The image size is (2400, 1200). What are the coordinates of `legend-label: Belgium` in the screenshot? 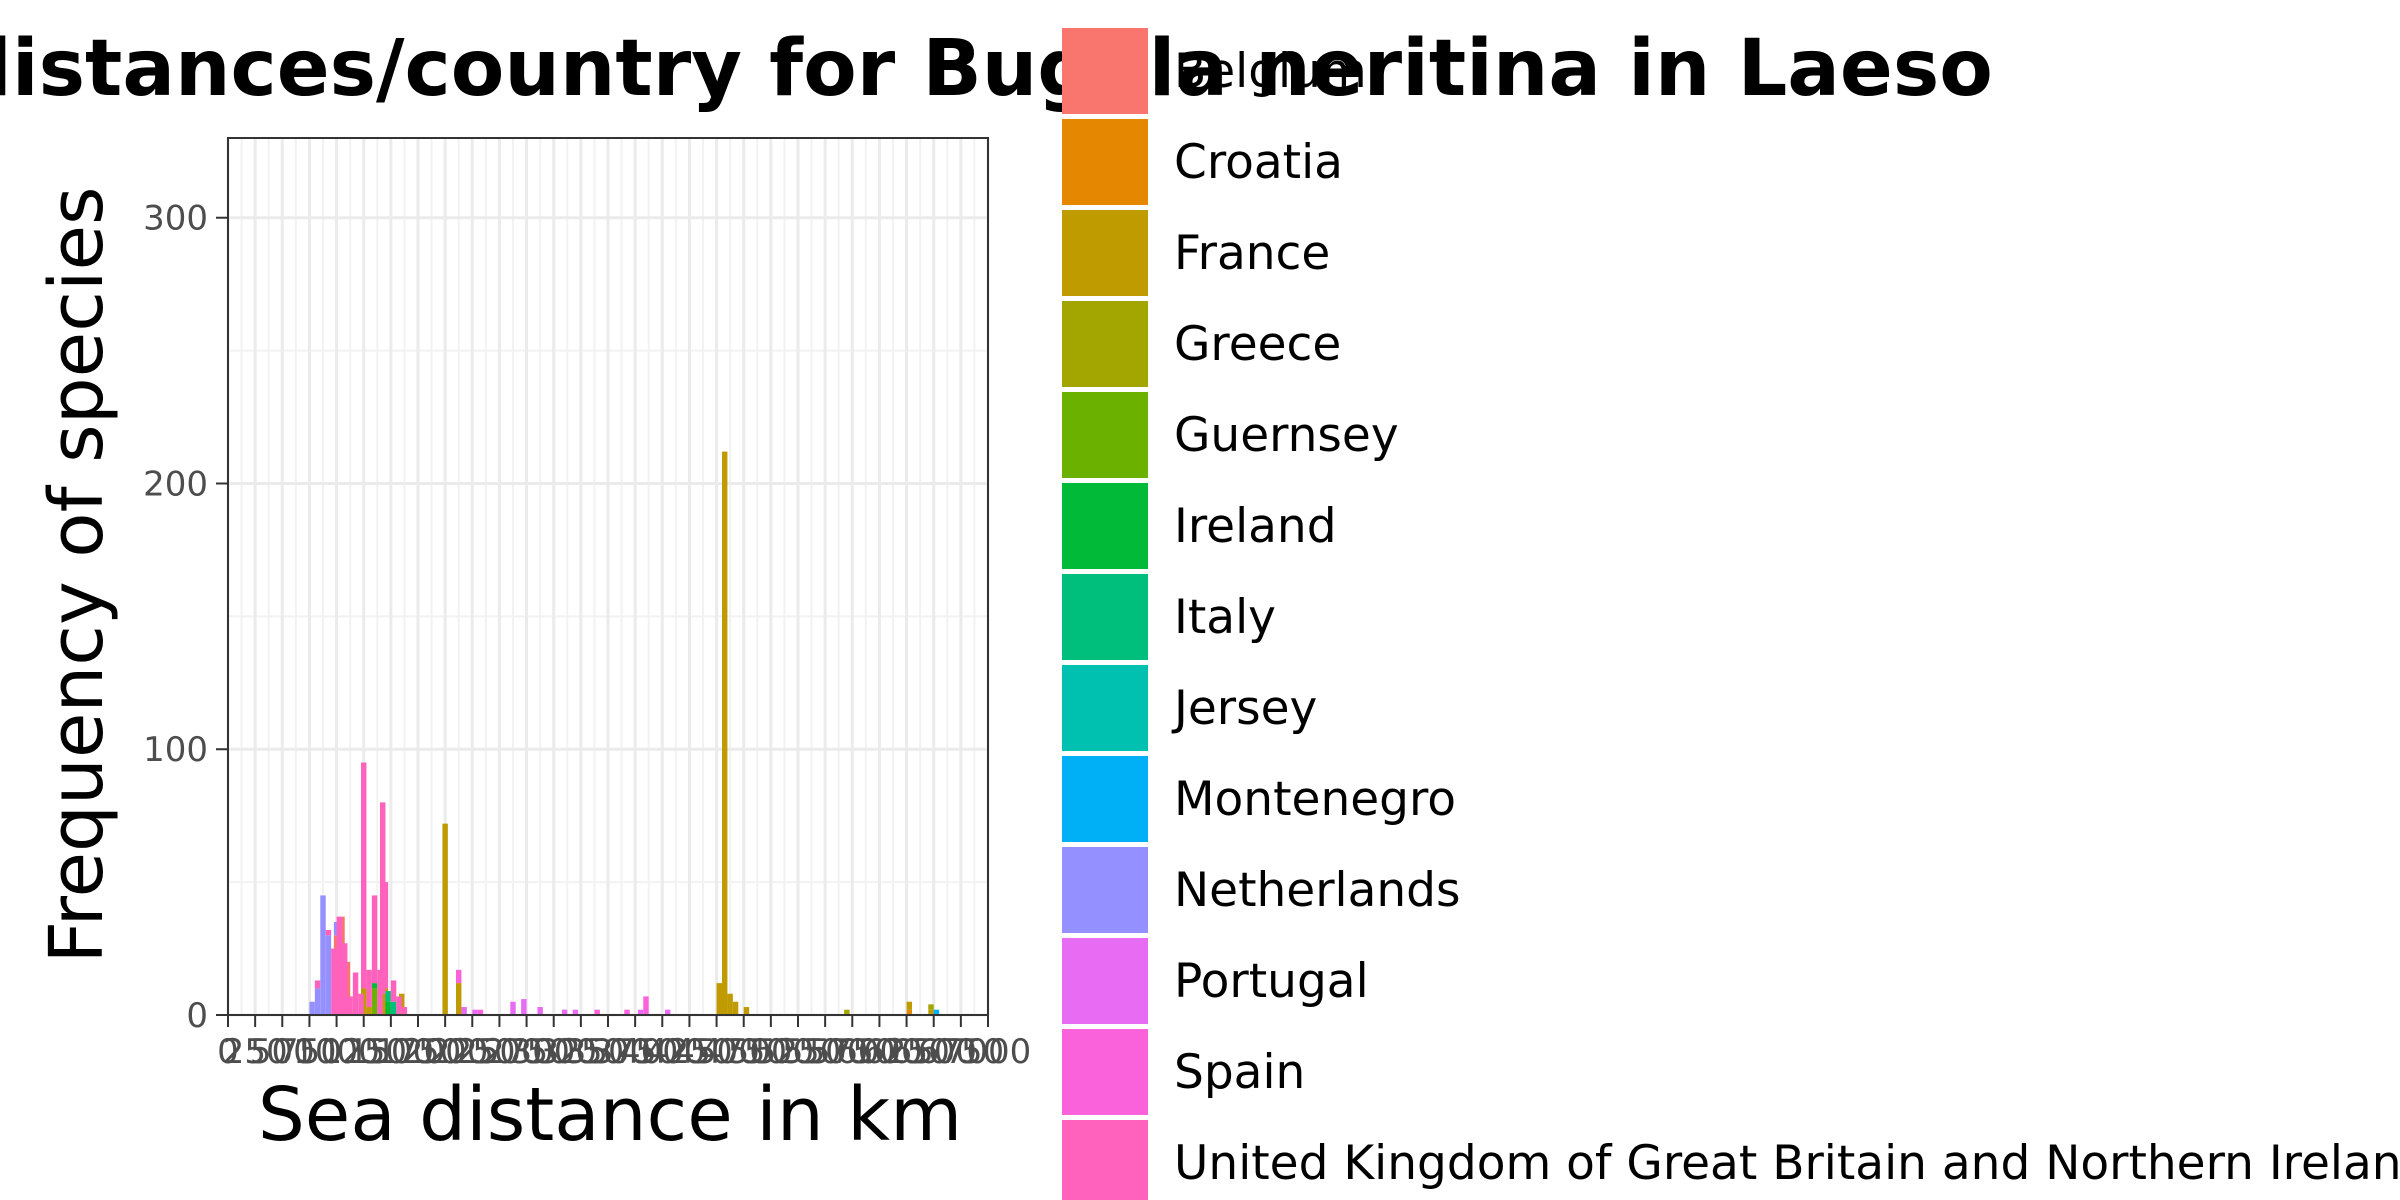 It's located at (1270, 71).